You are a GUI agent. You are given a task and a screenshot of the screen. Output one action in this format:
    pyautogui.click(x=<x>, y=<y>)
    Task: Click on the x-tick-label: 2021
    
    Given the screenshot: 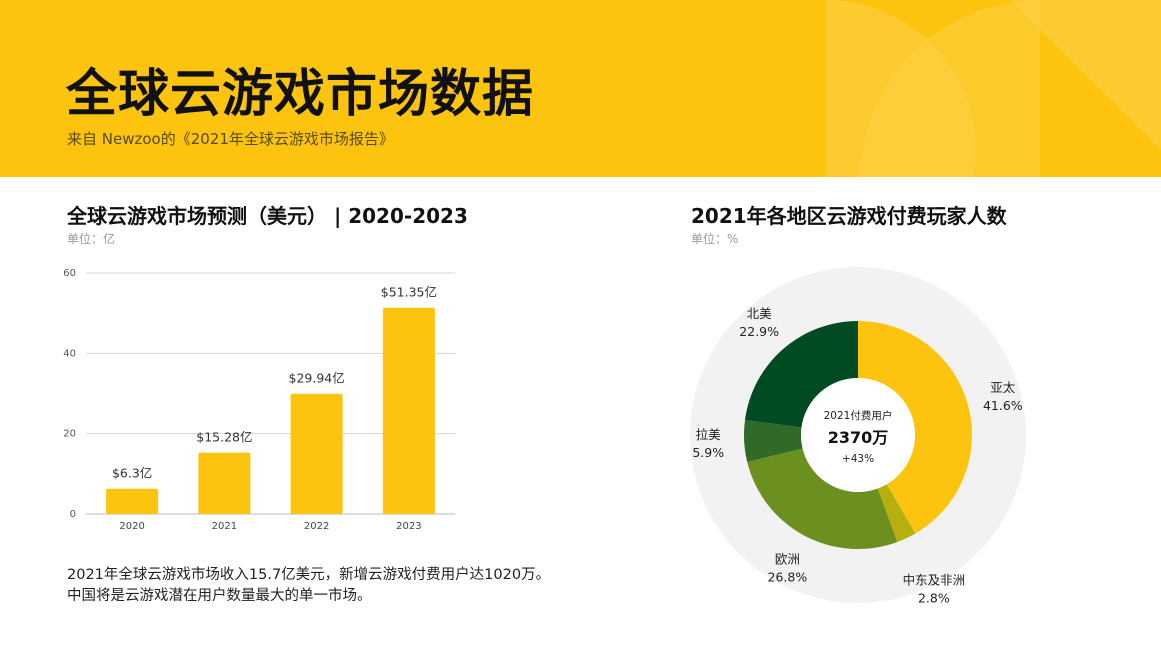 What is the action you would take?
    pyautogui.click(x=224, y=526)
    